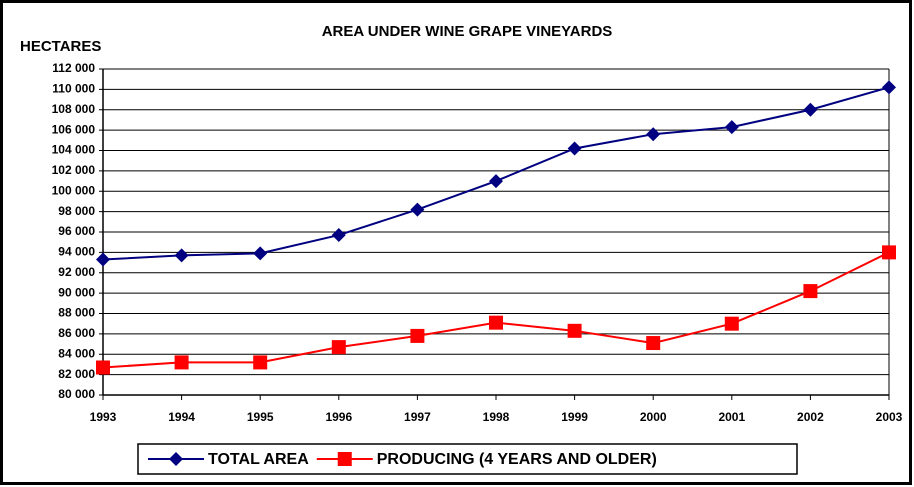 This screenshot has height=487, width=914. I want to click on y-tick-label: 84 000, so click(76, 353).